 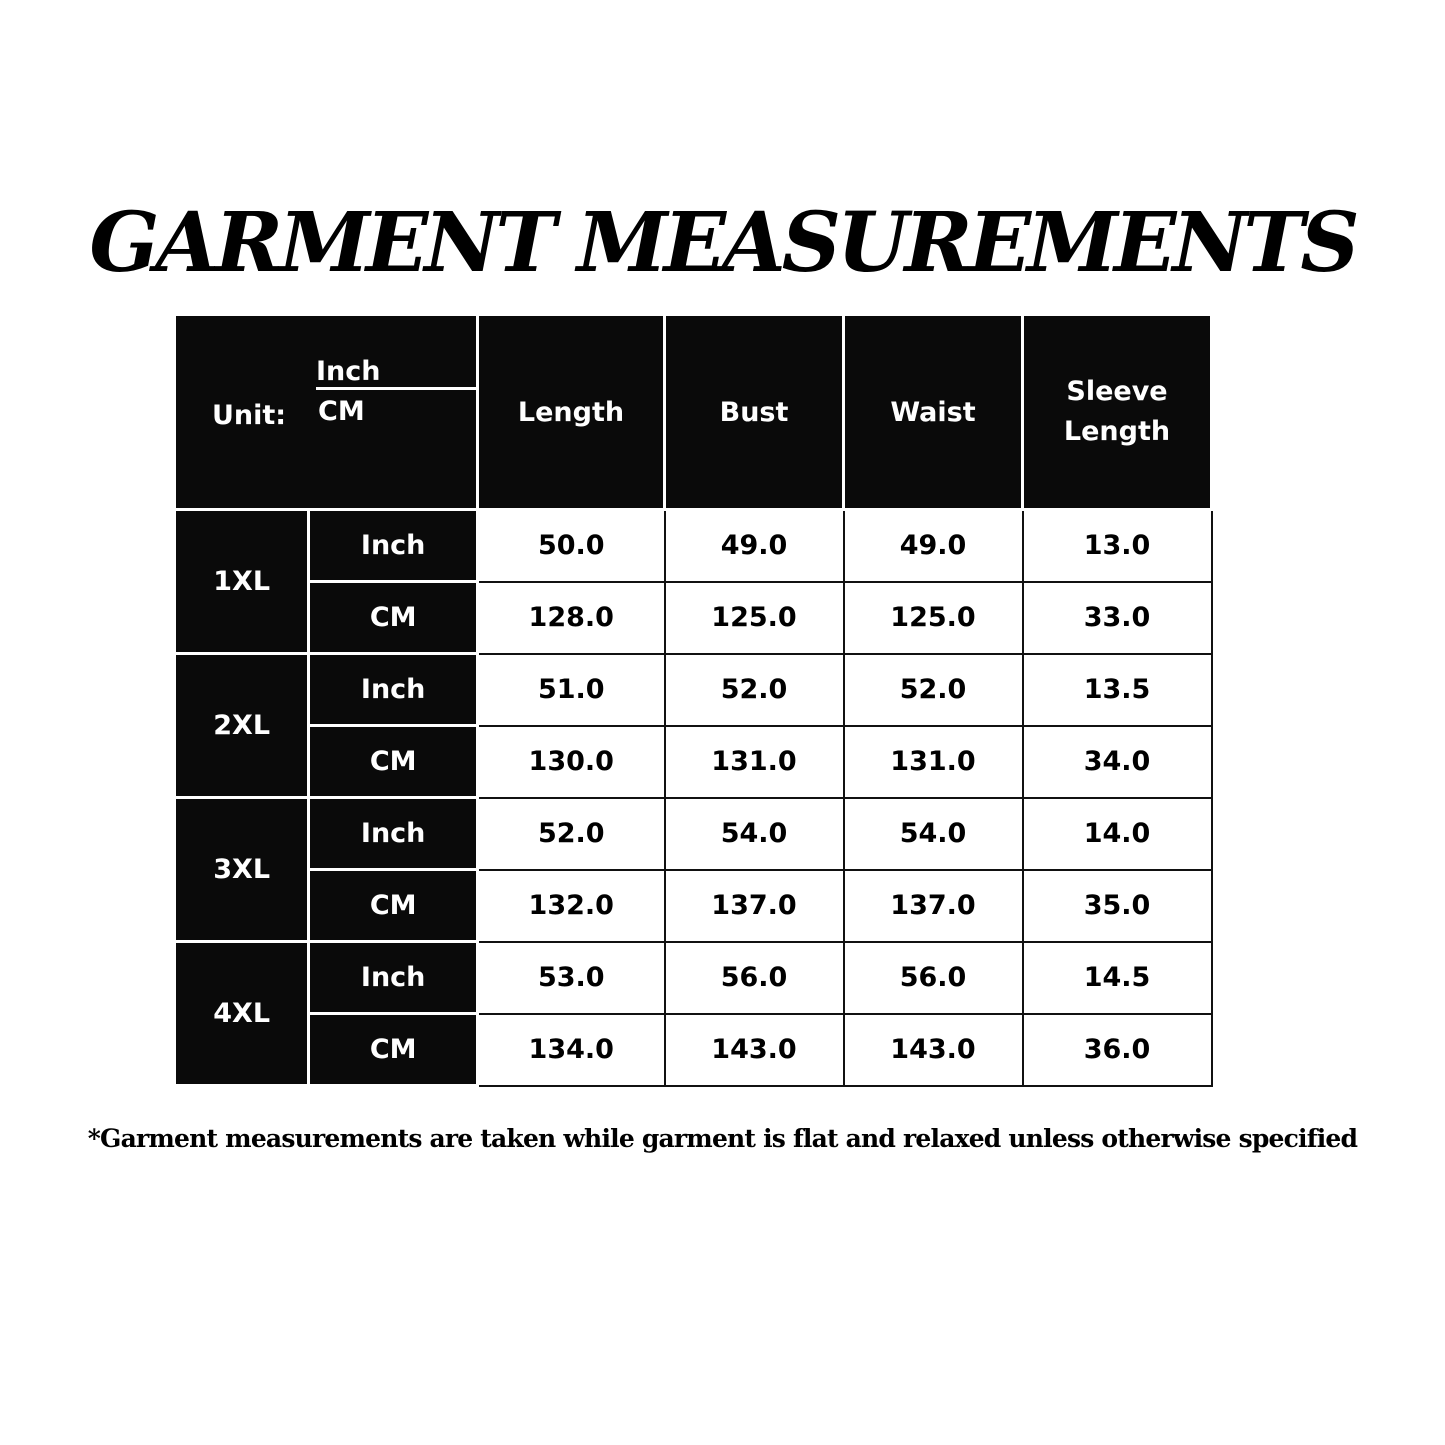 What do you see at coordinates (1117, 545) in the screenshot?
I see `value-cell: 13.0` at bounding box center [1117, 545].